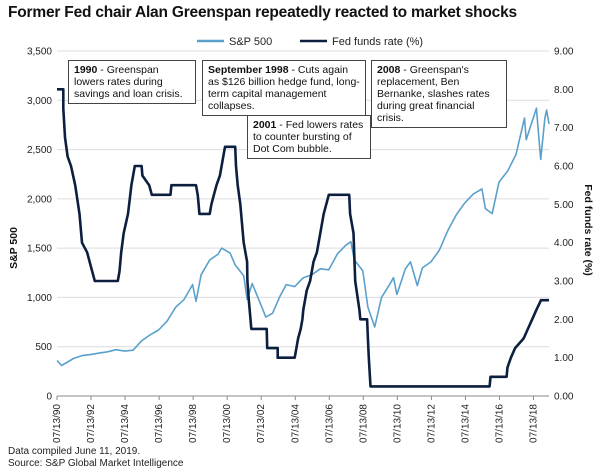 Image resolution: width=600 pixels, height=472 pixels. What do you see at coordinates (39, 101) in the screenshot?
I see `left-tick-label: 3,000` at bounding box center [39, 101].